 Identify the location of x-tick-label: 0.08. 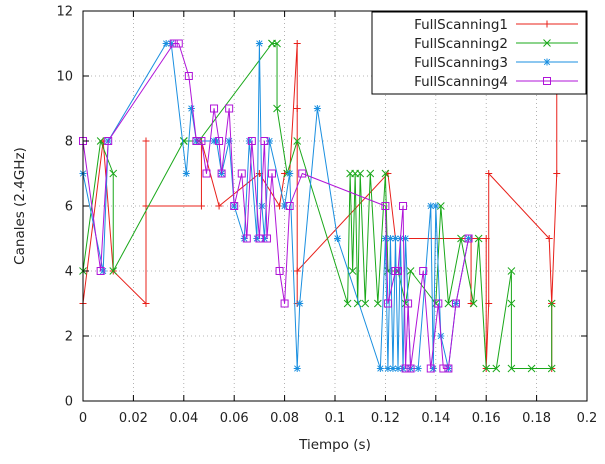
(284, 418).